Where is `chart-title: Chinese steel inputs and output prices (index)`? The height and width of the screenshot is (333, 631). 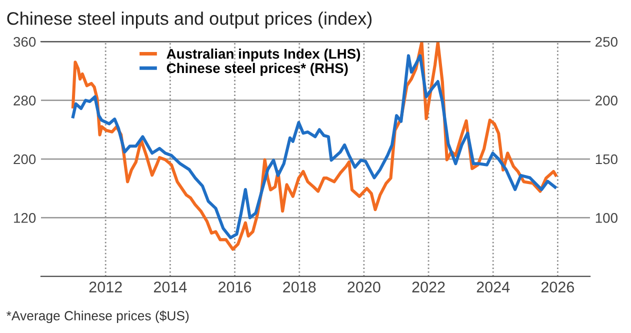 chart-title: Chinese steel inputs and output prices (index) is located at coordinates (189, 20).